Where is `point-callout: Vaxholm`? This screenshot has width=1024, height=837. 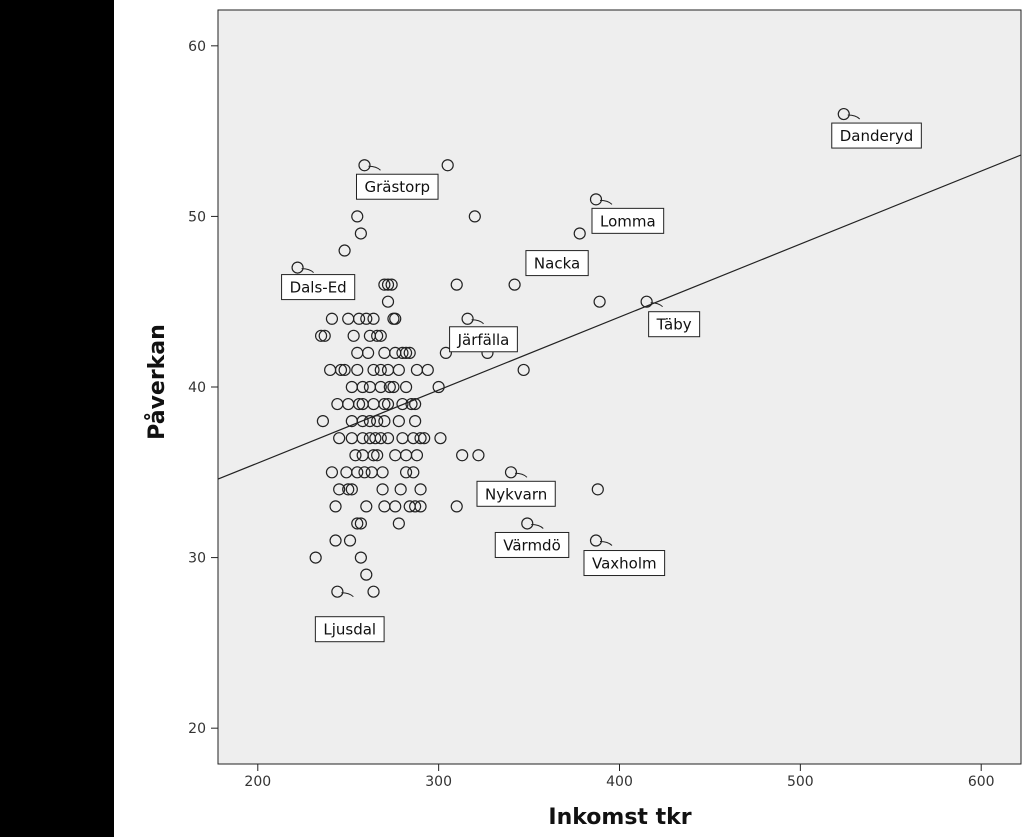
point-callout: Vaxholm is located at coordinates (624, 559).